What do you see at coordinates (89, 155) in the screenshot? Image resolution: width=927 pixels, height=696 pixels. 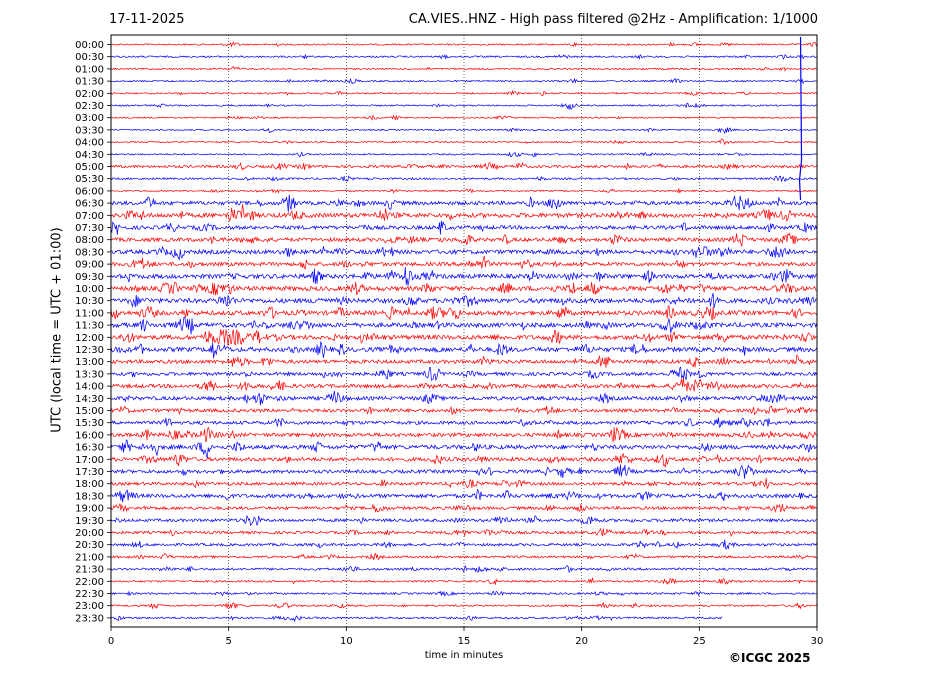 I see `y-tick-label: 04:30` at bounding box center [89, 155].